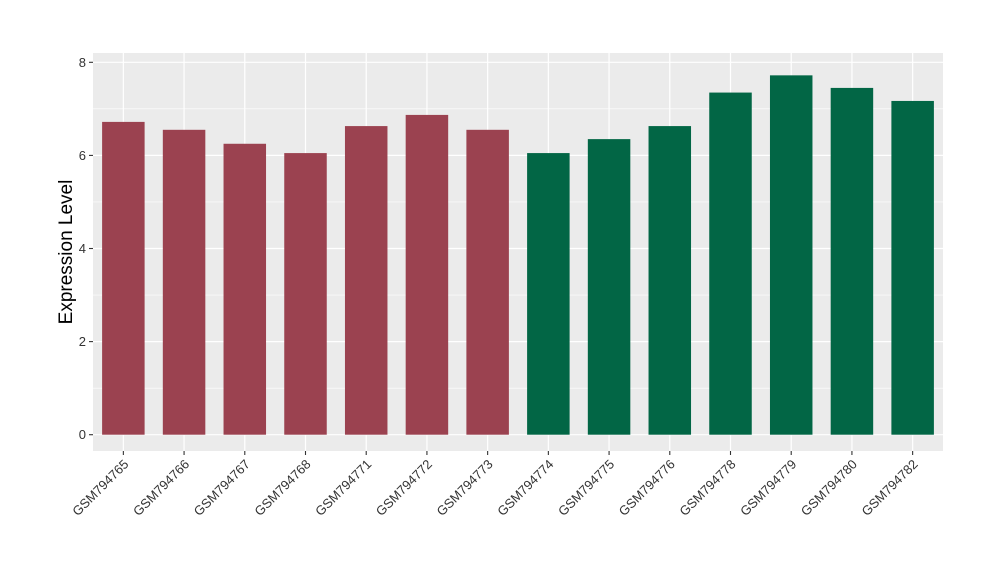 This screenshot has height=580, width=1000. What do you see at coordinates (890, 488) in the screenshot?
I see `x-tick-label: GSM794782` at bounding box center [890, 488].